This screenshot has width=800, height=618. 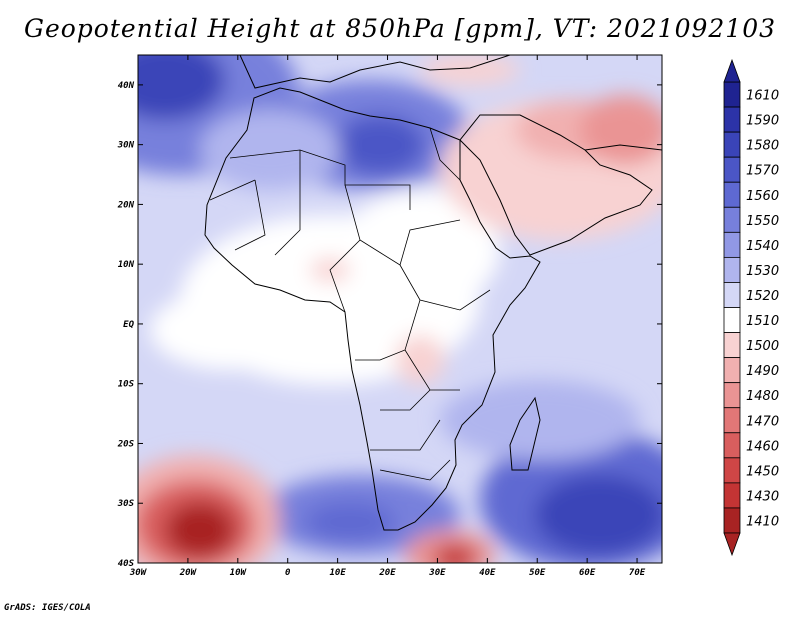 I want to click on colorbar-label: 1460, so click(x=762, y=446).